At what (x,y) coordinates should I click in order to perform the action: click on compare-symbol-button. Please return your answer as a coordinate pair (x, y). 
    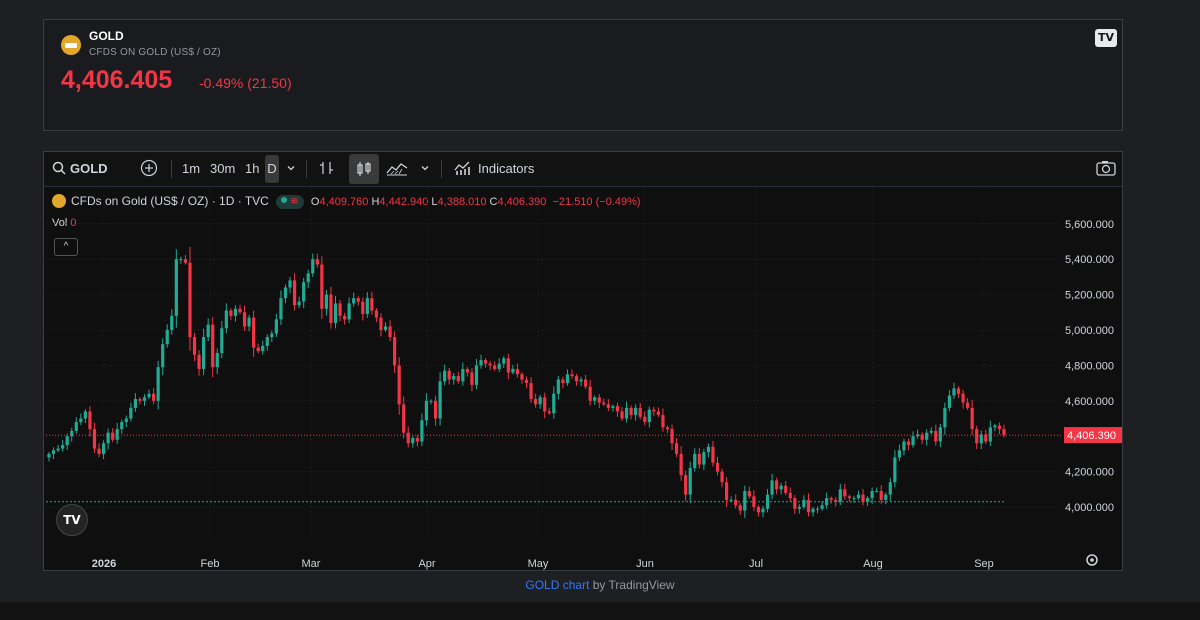
    Looking at the image, I should click on (149, 169).